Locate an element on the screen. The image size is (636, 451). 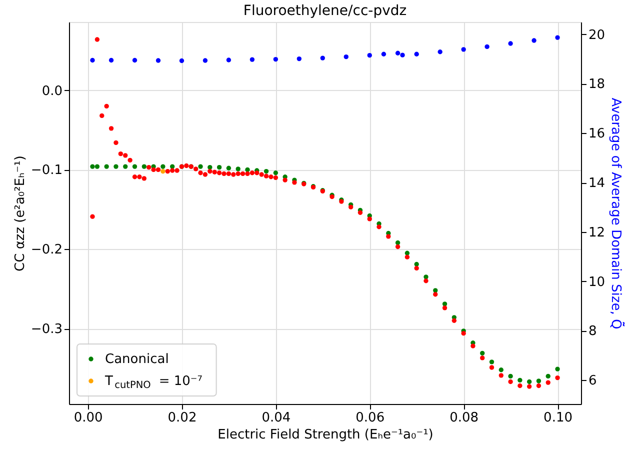
x-tick-label: 0.02 is located at coordinates (182, 418).